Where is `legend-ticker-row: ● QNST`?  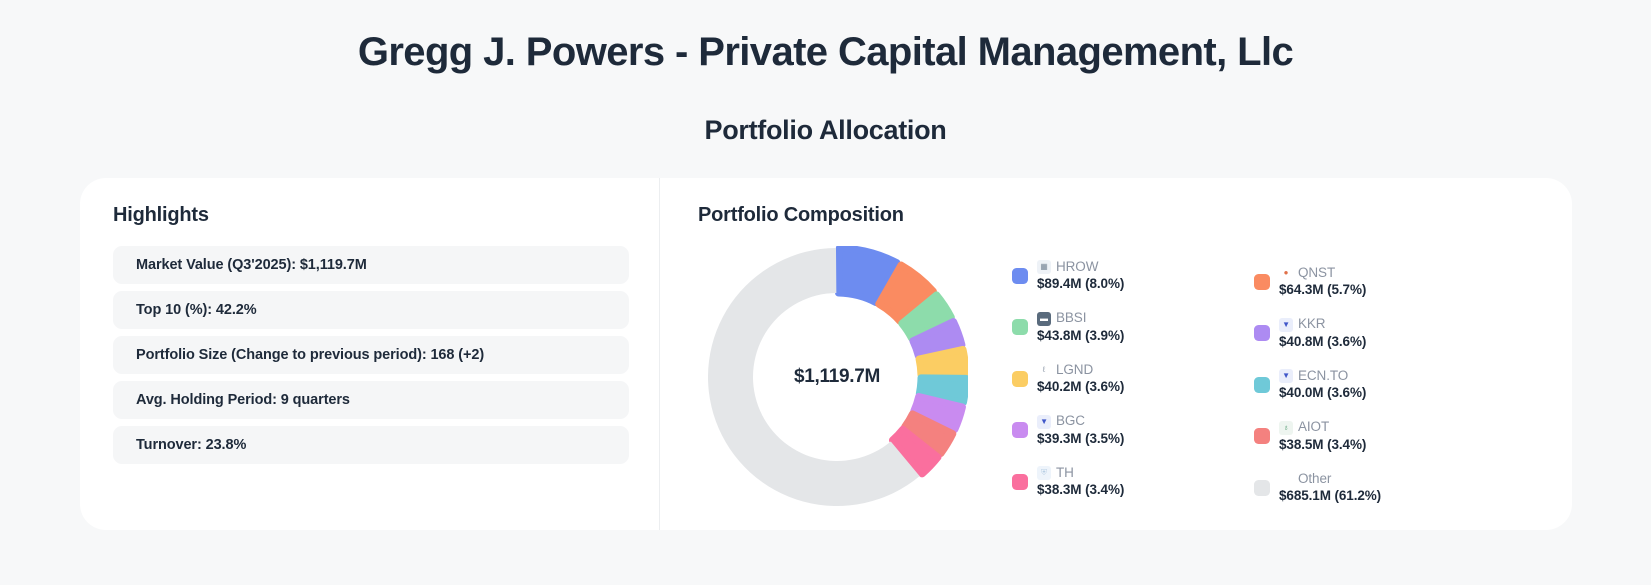 legend-ticker-row: ● QNST is located at coordinates (1322, 273).